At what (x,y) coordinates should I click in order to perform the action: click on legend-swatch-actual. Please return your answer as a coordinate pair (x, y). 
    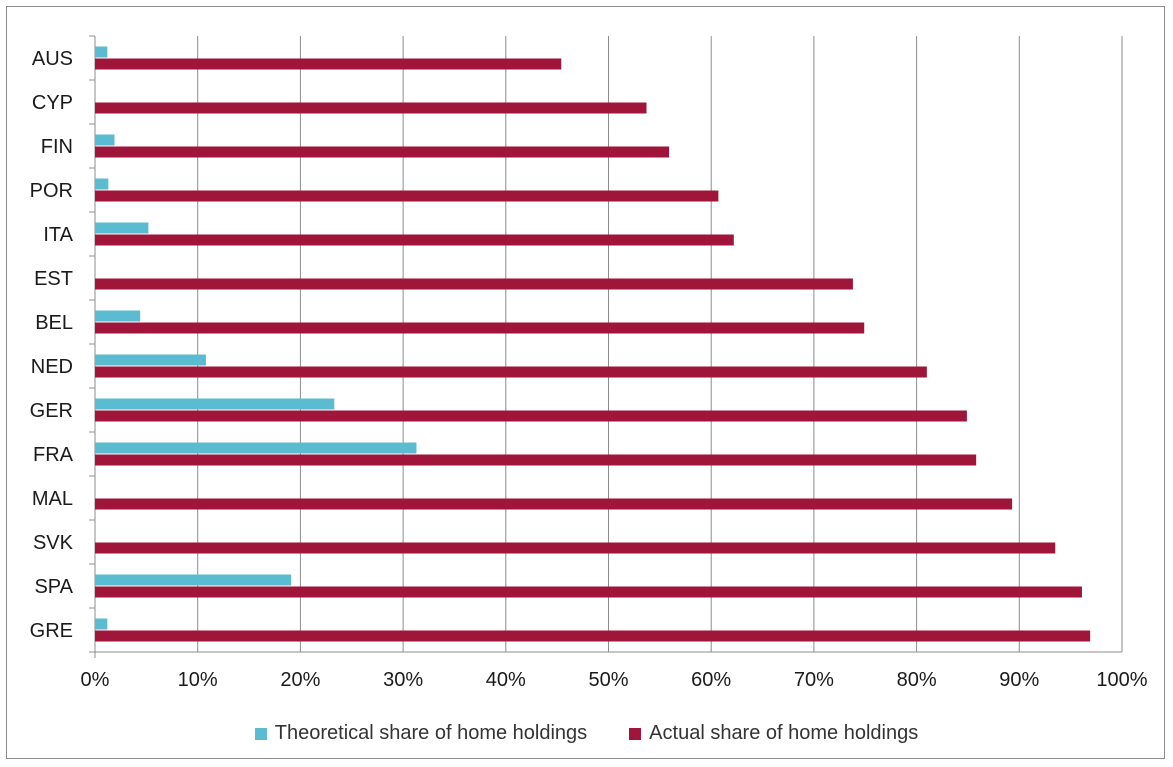
    Looking at the image, I should click on (635, 733).